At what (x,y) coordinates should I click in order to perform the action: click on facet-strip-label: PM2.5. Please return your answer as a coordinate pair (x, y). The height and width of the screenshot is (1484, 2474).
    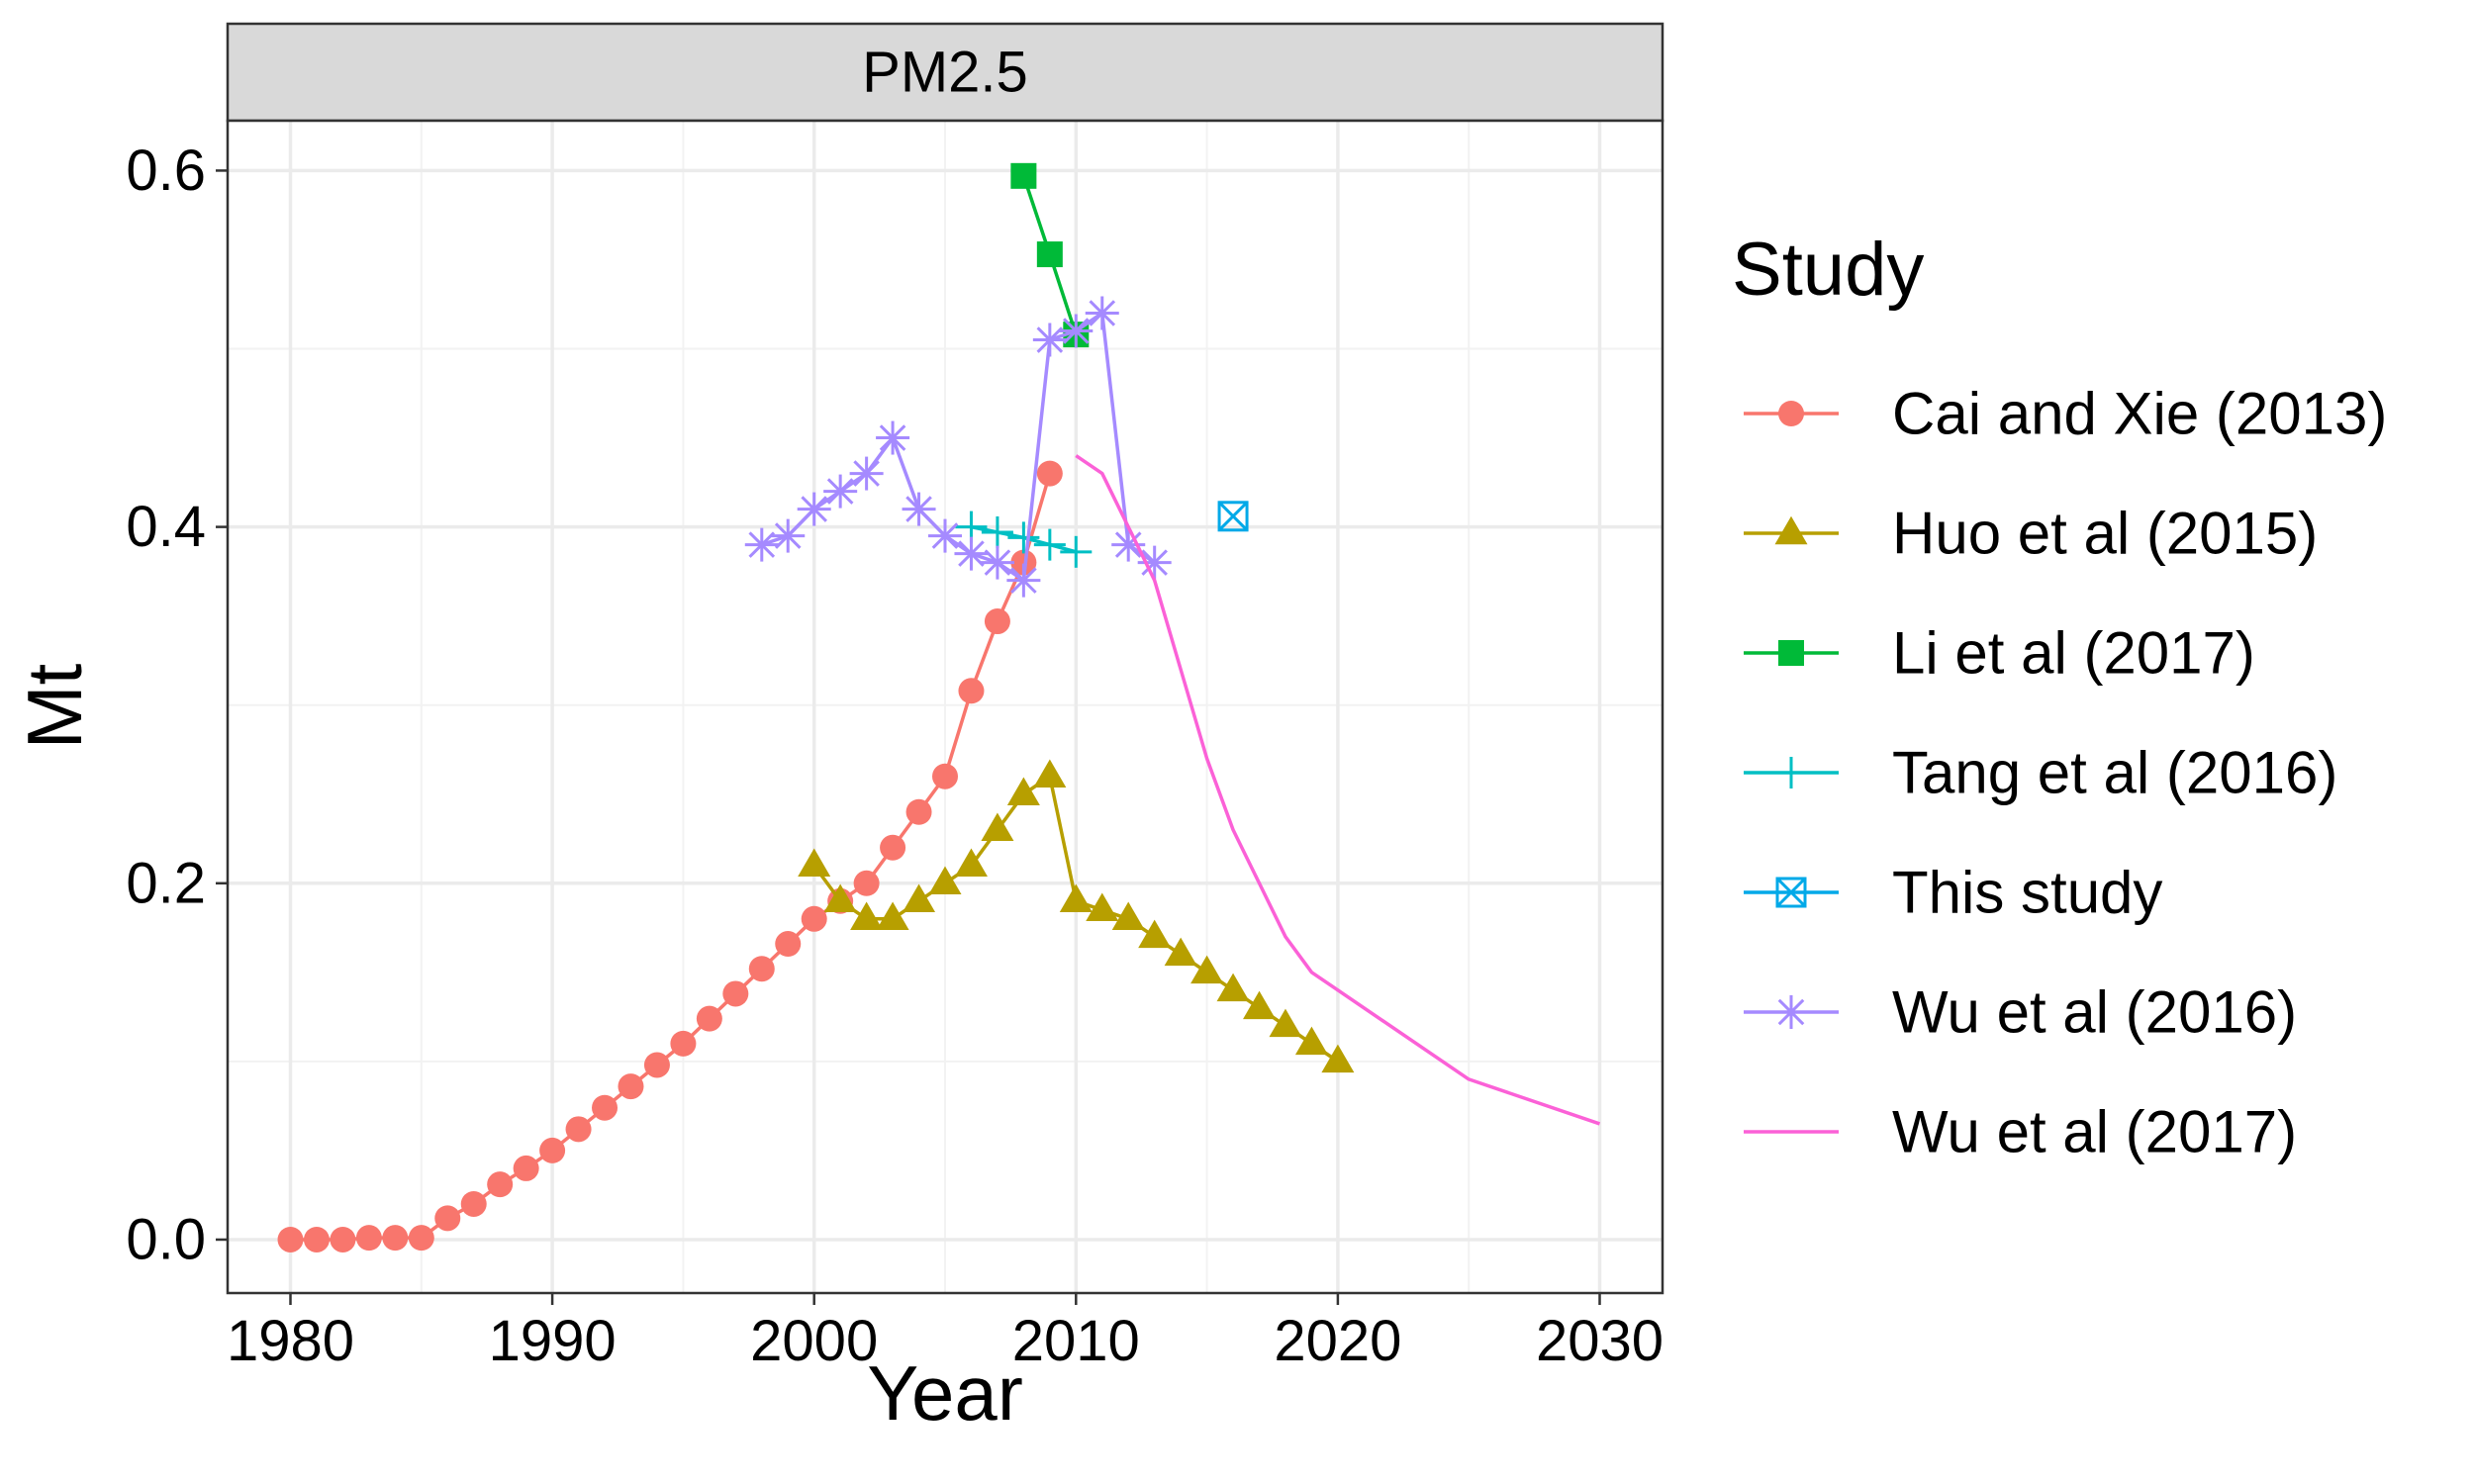
    Looking at the image, I should click on (945, 73).